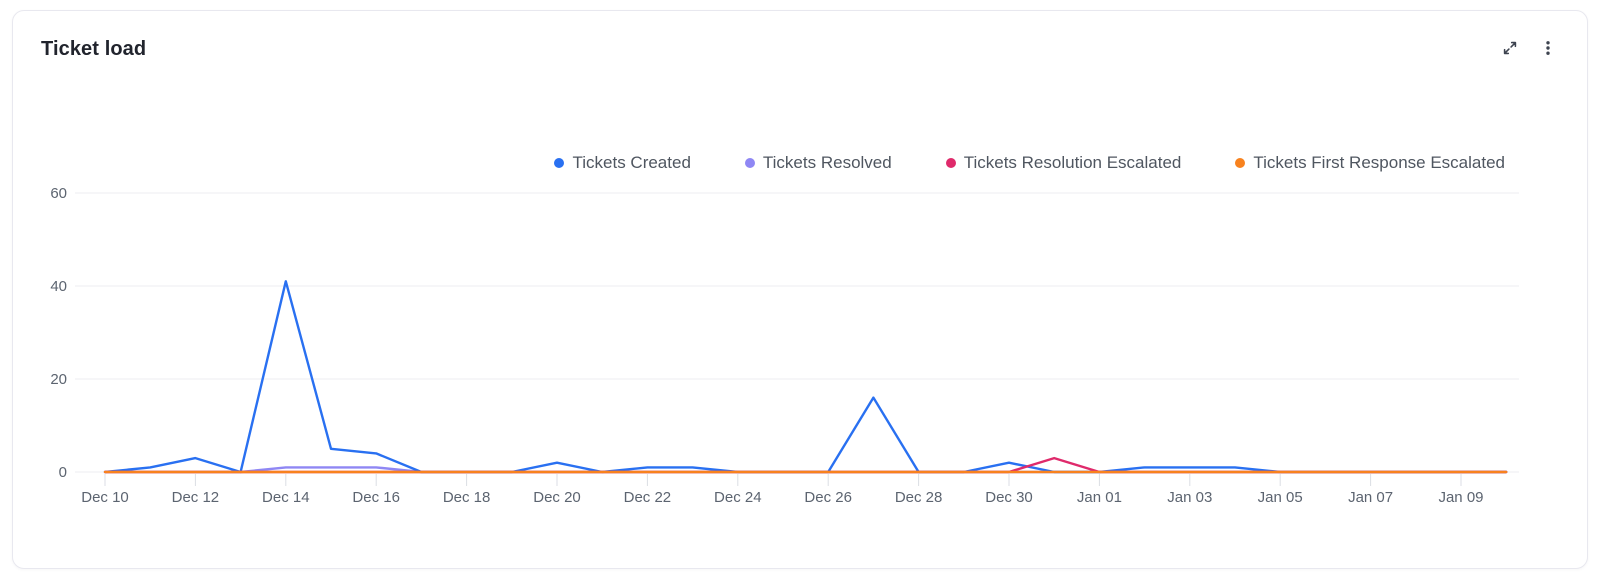 This screenshot has height=579, width=1600. What do you see at coordinates (648, 497) in the screenshot?
I see `svg-text: Dec 22` at bounding box center [648, 497].